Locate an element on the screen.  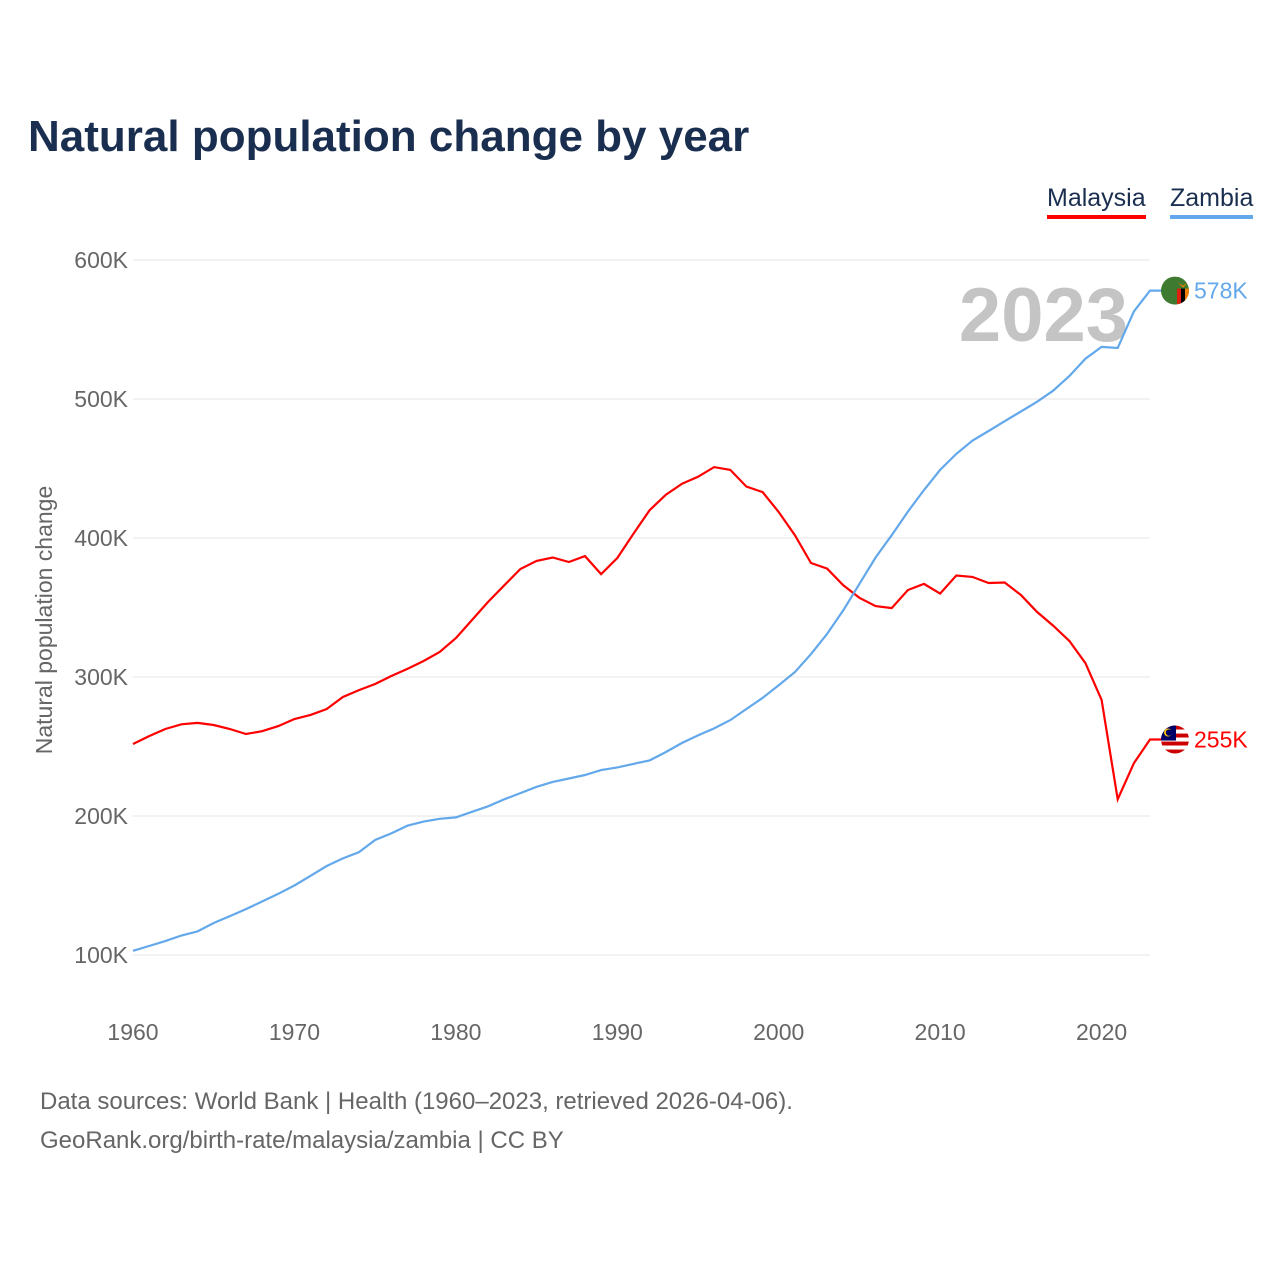
year-watermark: 2023 is located at coordinates (1043, 315).